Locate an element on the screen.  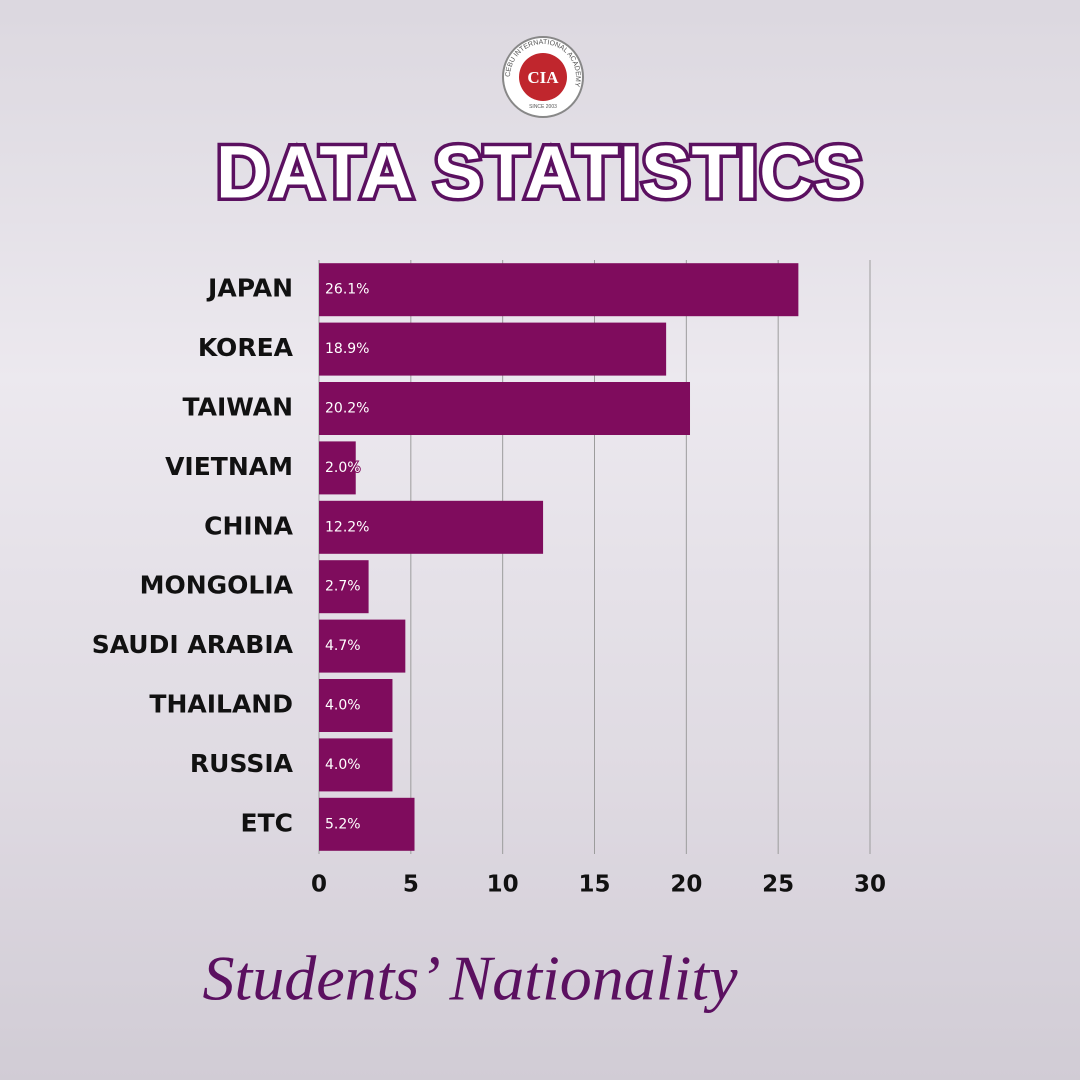
logo-core is located at coordinates (543, 77).